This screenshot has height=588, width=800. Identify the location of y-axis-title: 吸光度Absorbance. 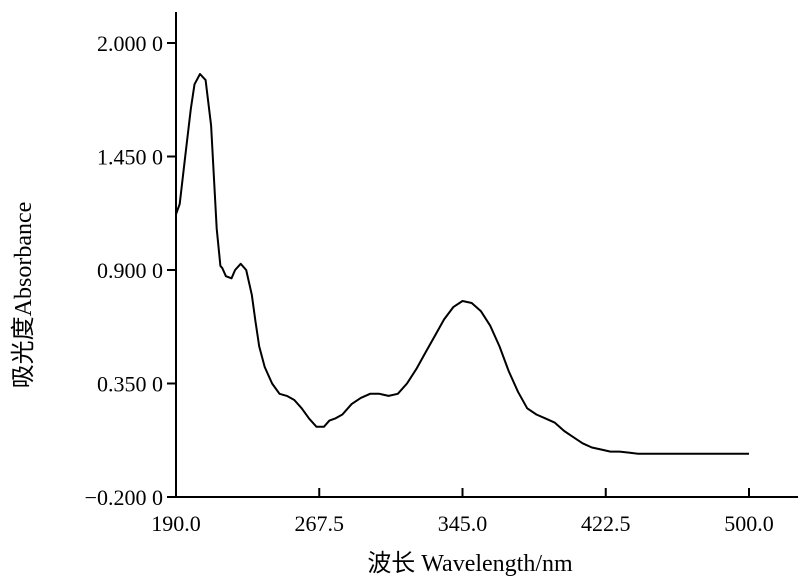
(23, 295).